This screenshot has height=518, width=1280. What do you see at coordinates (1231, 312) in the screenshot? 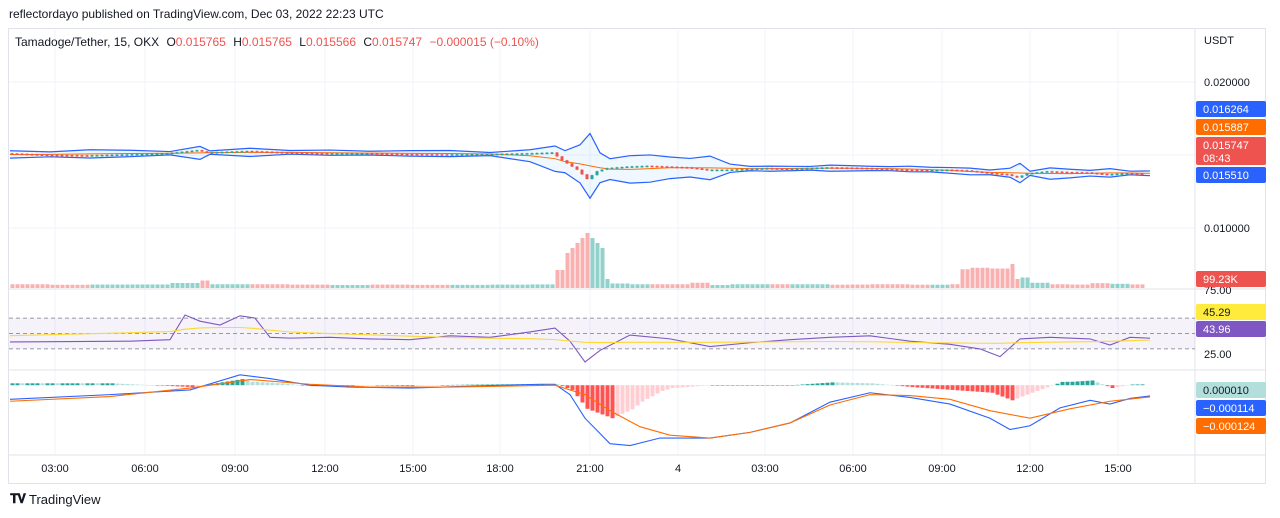
I see `rsi-ma-badge-bg` at bounding box center [1231, 312].